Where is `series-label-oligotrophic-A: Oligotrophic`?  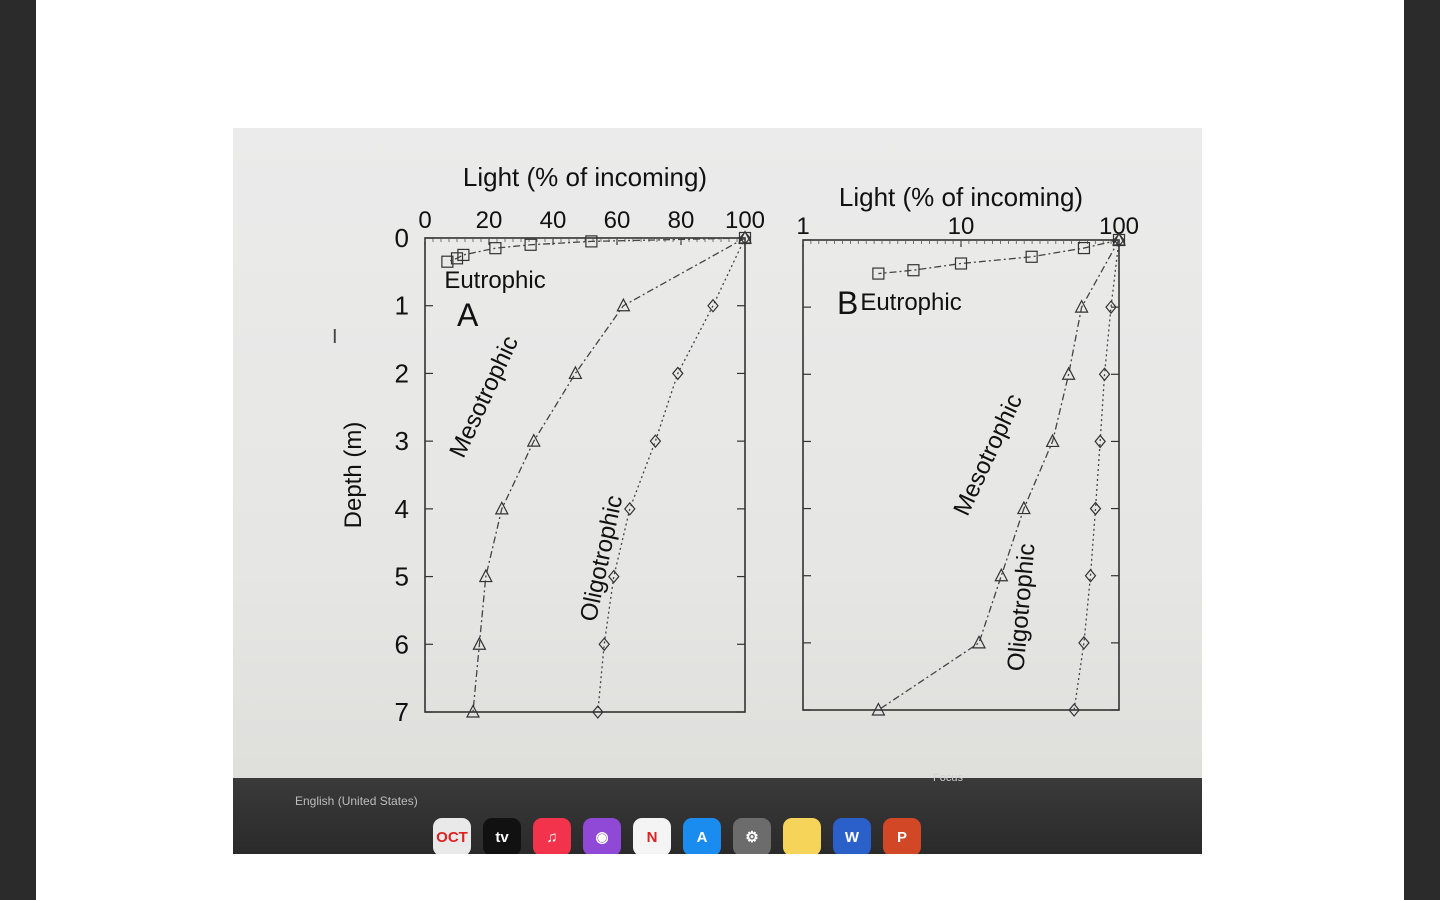 series-label-oligotrophic-A: Oligotrophic is located at coordinates (601, 558).